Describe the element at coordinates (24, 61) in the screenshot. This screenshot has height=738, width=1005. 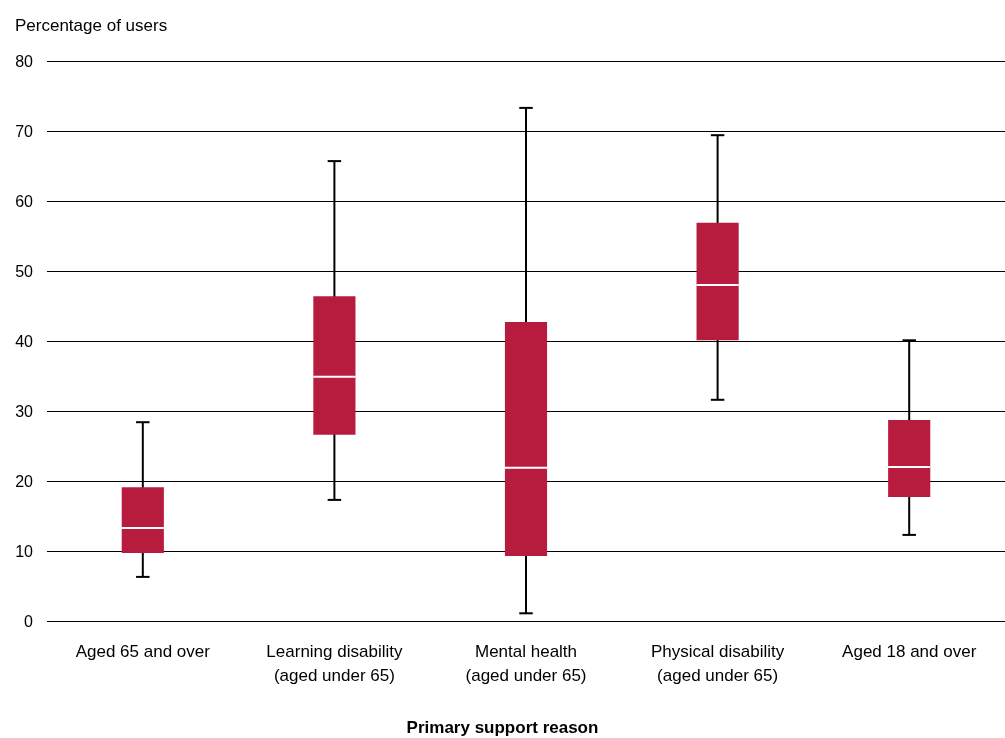
I see `y-tick-label: 80` at that location.